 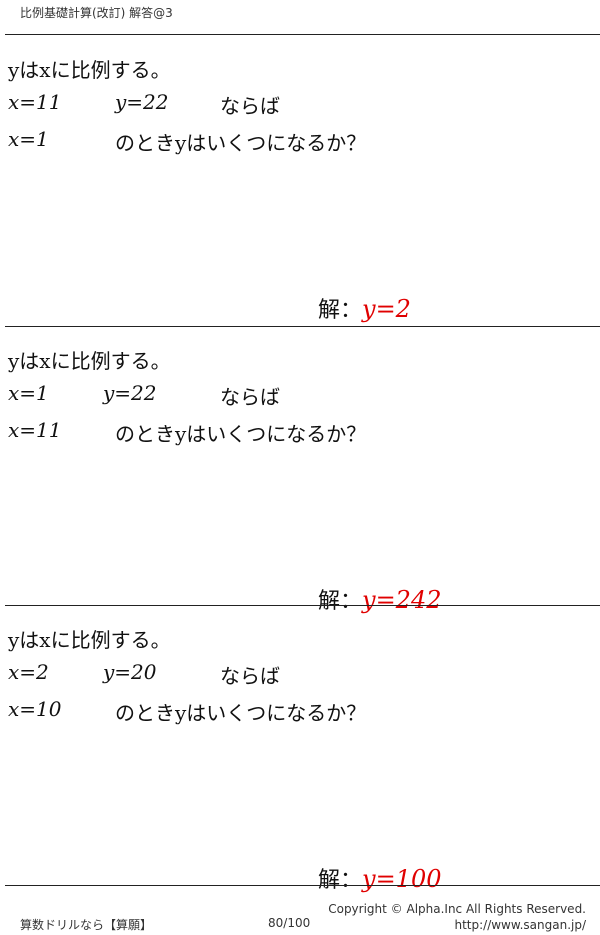 I want to click on answer-value: y=100, so click(x=402, y=879).